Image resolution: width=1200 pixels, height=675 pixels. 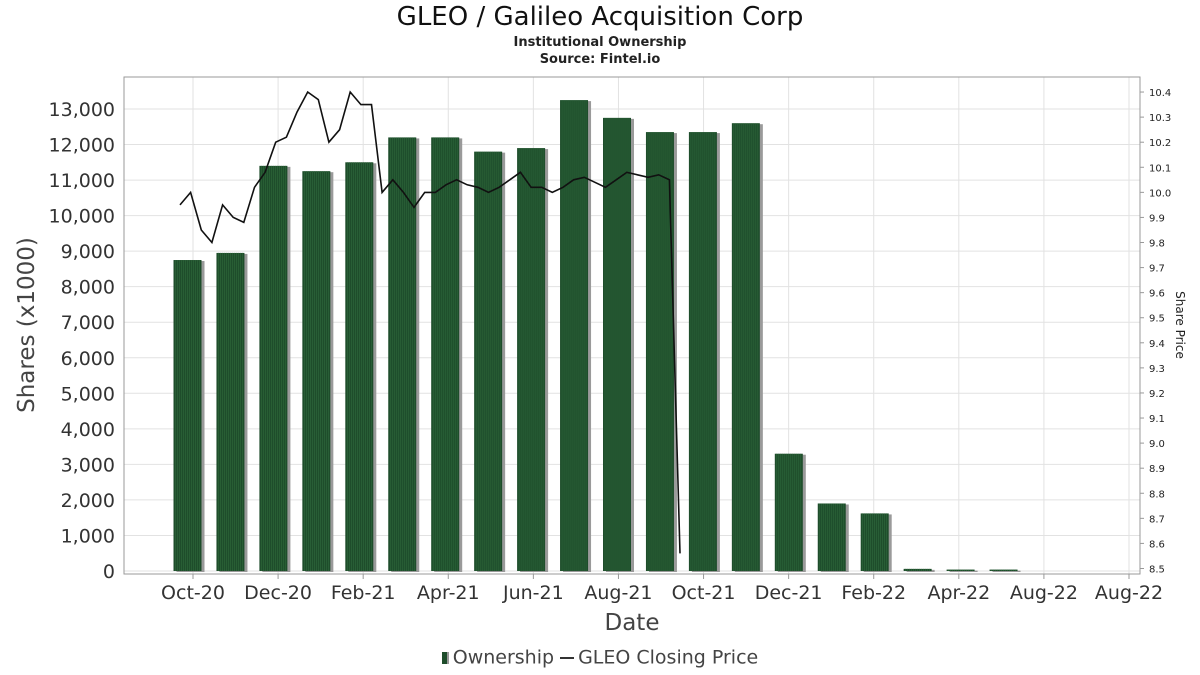 What do you see at coordinates (600, 17) in the screenshot?
I see `chart-title: GLEO / Galileo Acquisition Corp` at bounding box center [600, 17].